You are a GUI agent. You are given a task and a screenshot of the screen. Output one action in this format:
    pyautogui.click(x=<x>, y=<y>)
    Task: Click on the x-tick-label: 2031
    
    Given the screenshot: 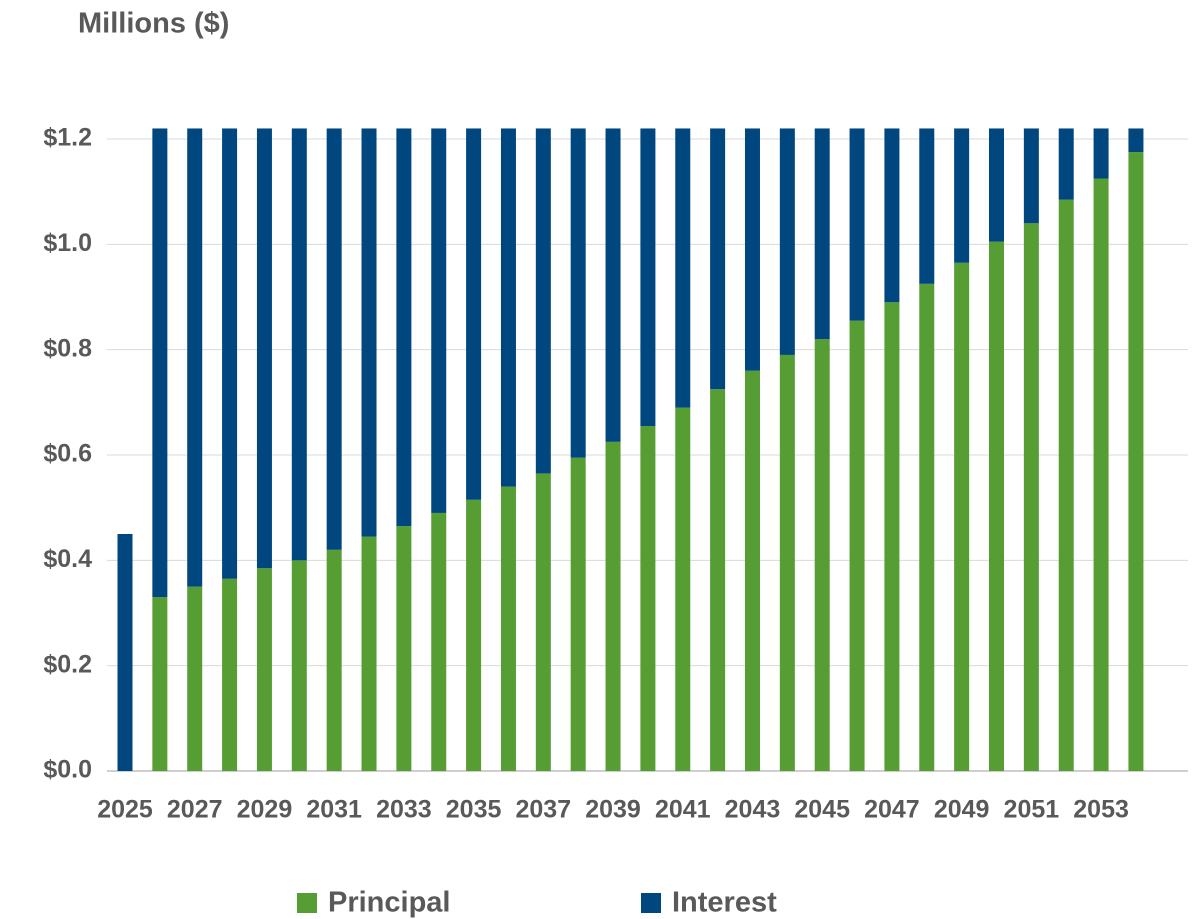 What is the action you would take?
    pyautogui.click(x=334, y=810)
    